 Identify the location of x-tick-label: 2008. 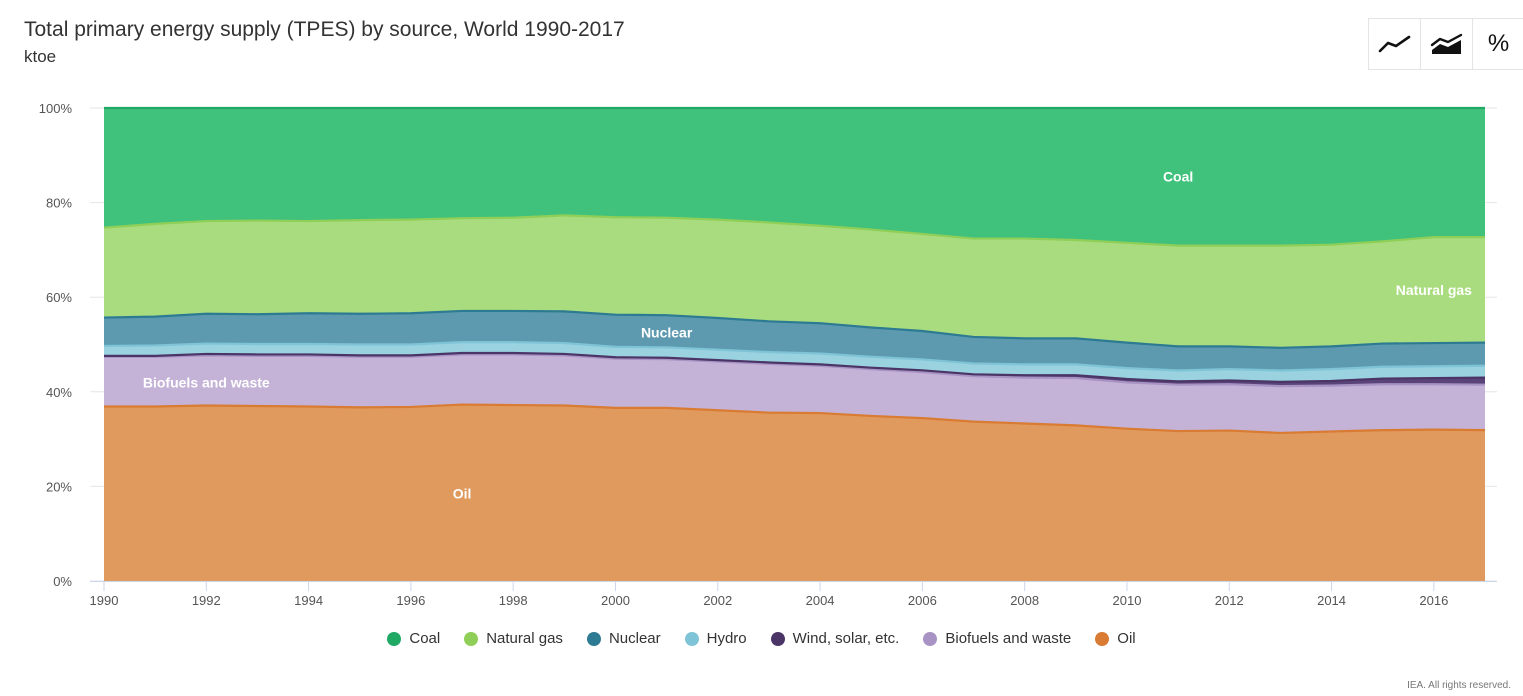
(1024, 600).